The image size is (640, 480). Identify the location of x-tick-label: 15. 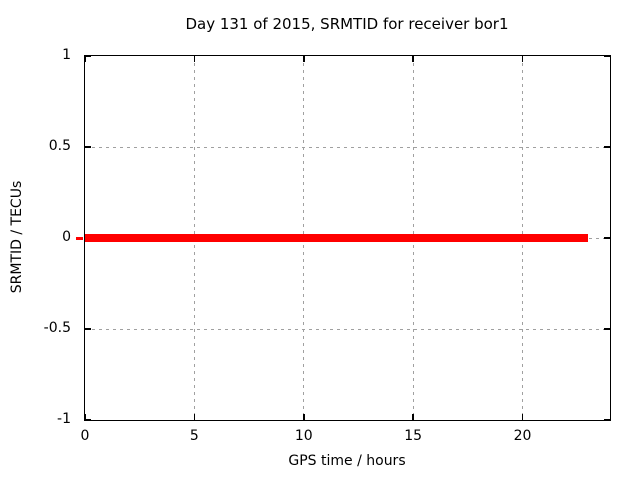
(413, 436).